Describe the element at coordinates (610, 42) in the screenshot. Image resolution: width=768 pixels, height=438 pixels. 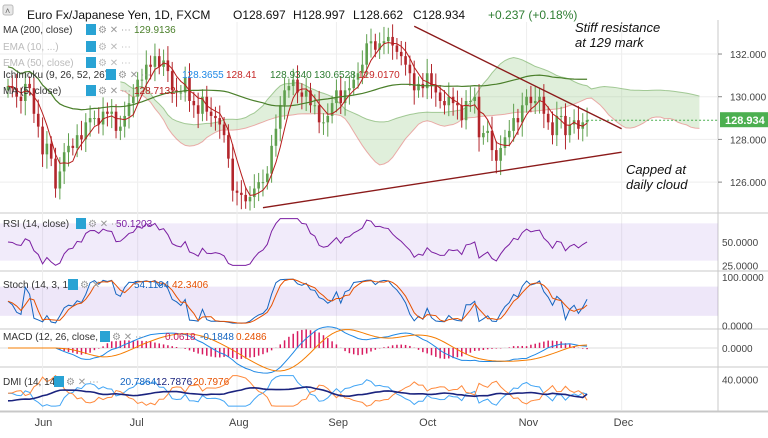
I see `annotation-line: at 129 mark` at that location.